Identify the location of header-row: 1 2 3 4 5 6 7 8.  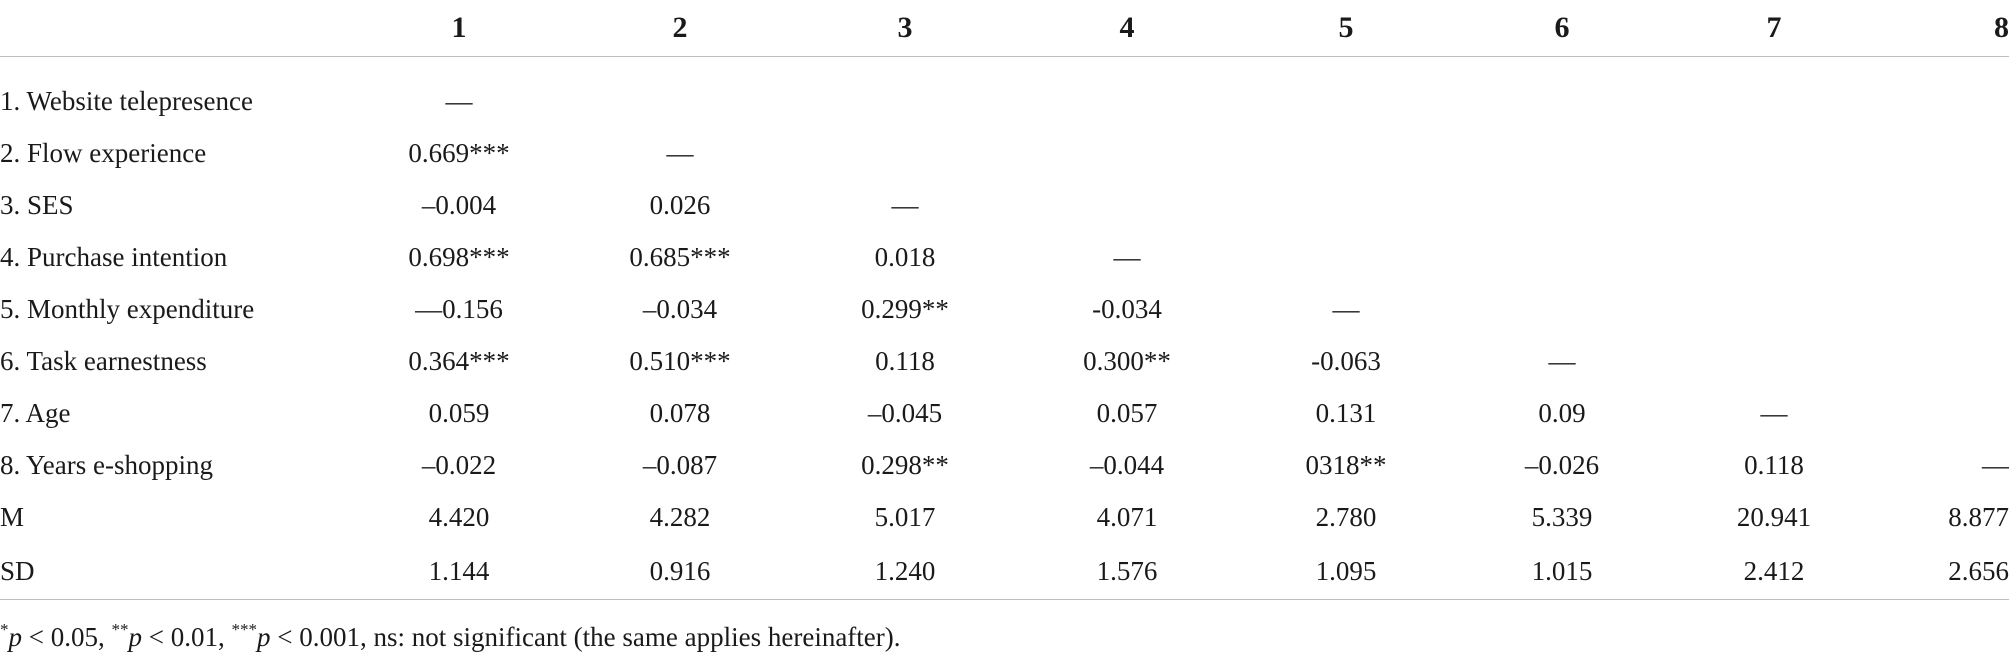
(1004, 28).